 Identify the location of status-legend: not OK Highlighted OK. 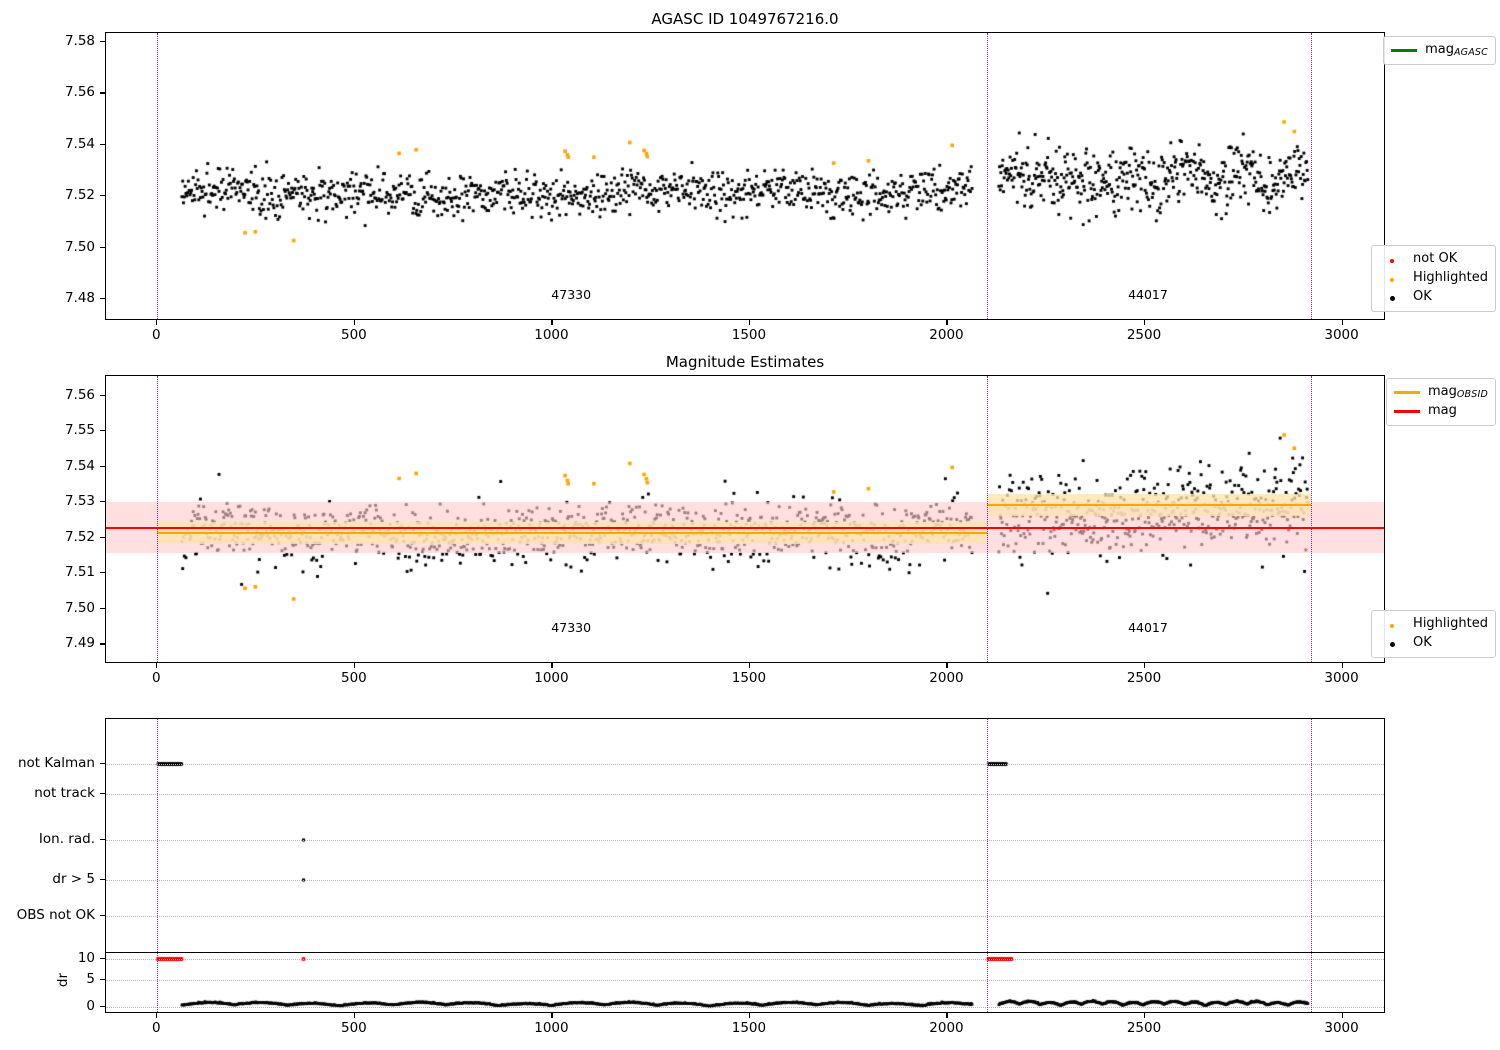
(1433, 278).